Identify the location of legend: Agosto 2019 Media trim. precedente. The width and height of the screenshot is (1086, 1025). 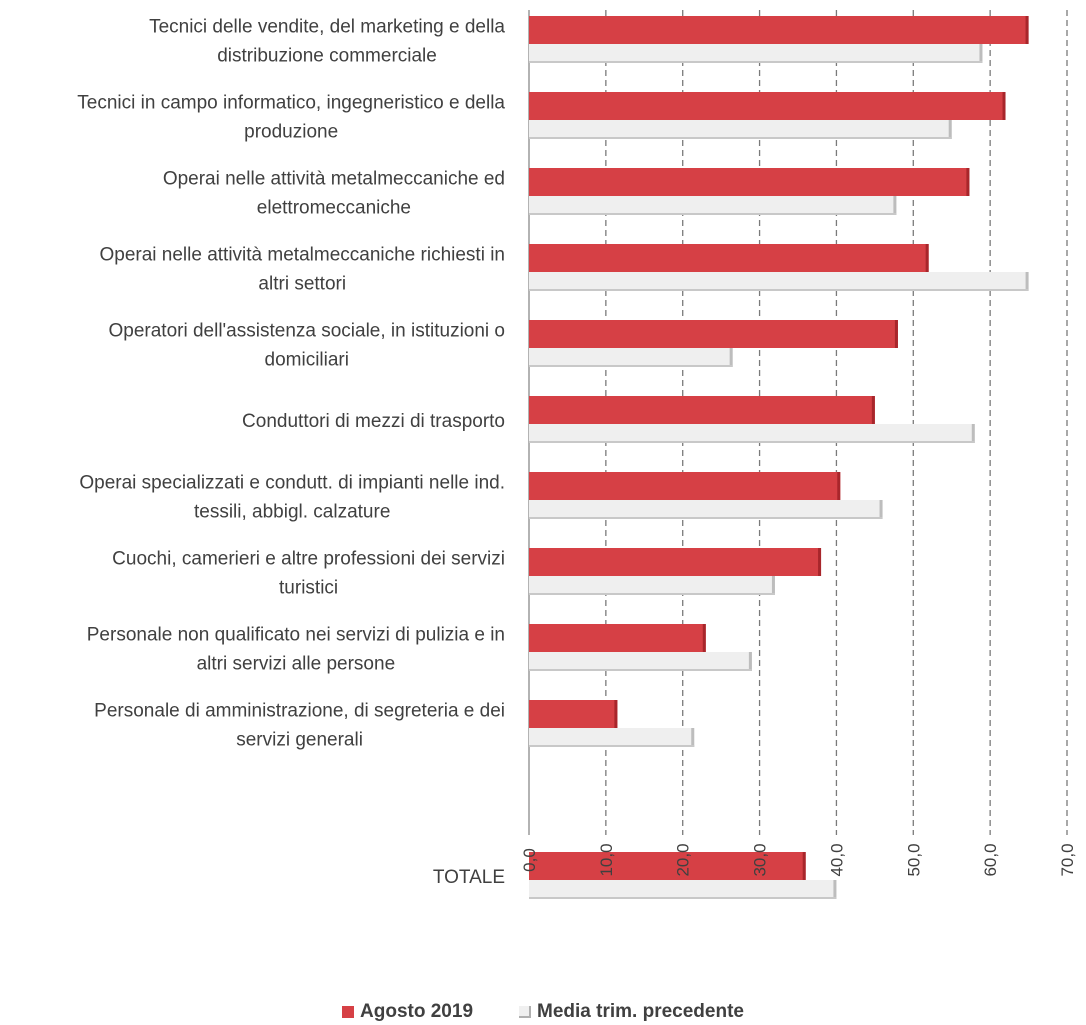
(543, 1012).